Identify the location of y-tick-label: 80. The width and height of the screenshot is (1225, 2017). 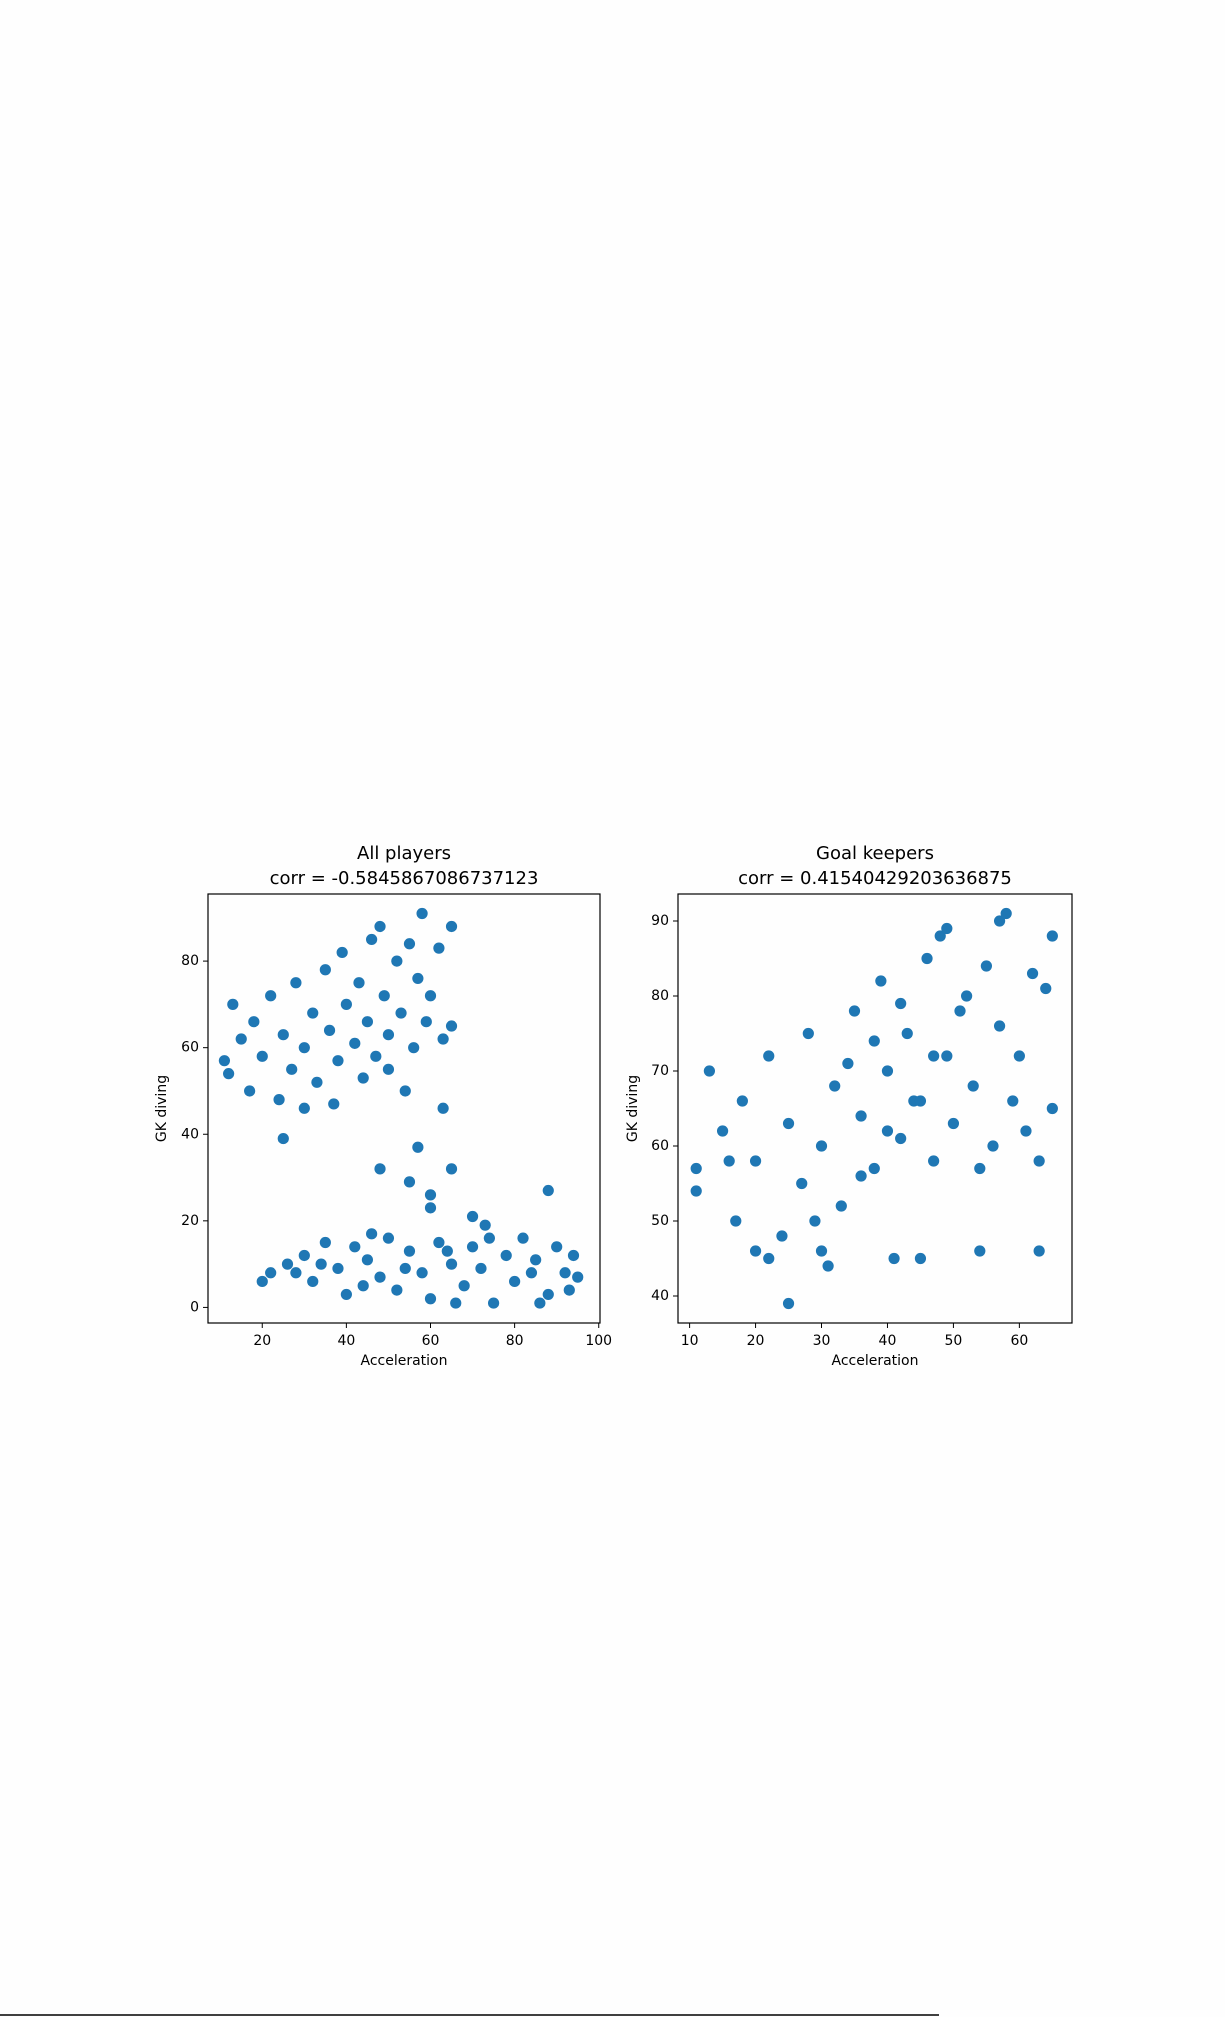
(660, 996).